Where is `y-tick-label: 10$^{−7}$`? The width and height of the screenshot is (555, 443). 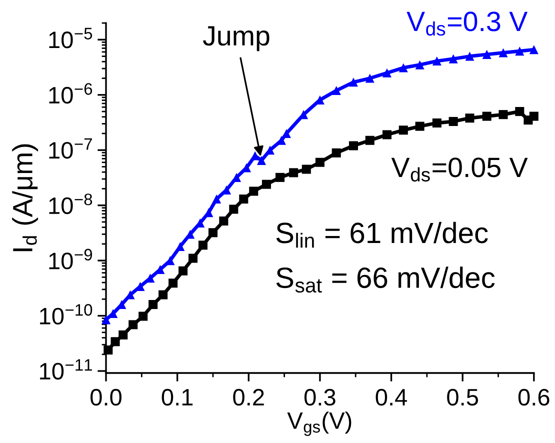 y-tick-label: 10$^{−7}$ is located at coordinates (70, 148).